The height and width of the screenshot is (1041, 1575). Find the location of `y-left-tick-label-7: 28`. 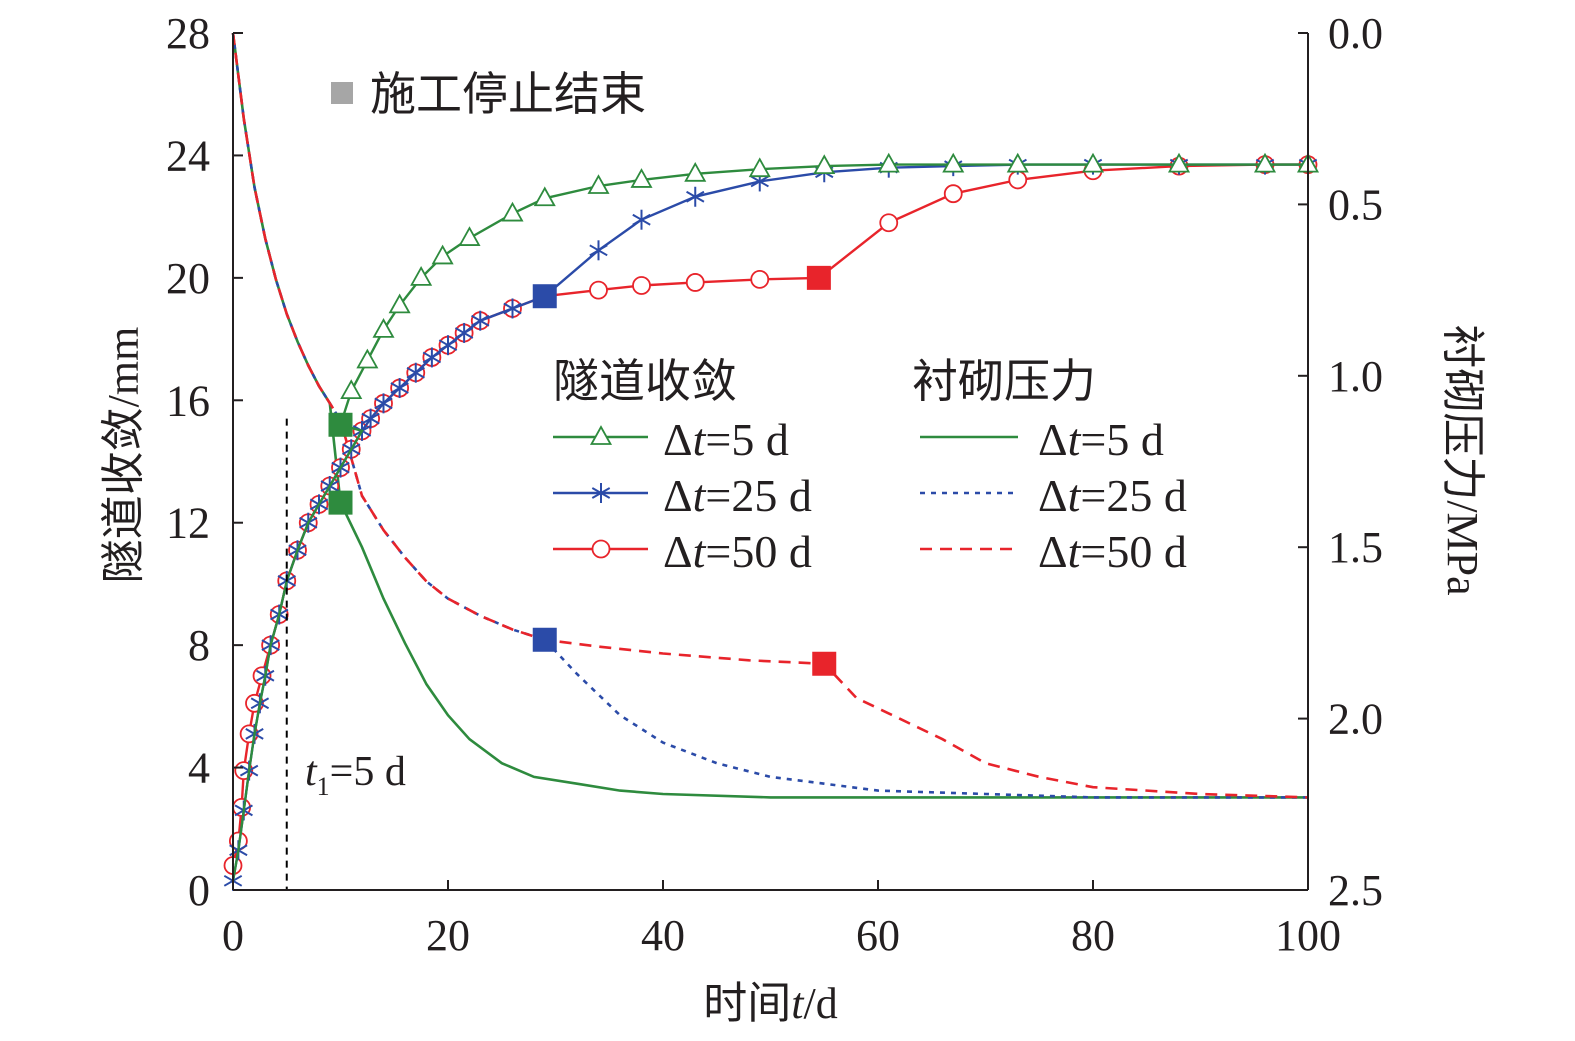

y-left-tick-label-7: 28 is located at coordinates (188, 33).